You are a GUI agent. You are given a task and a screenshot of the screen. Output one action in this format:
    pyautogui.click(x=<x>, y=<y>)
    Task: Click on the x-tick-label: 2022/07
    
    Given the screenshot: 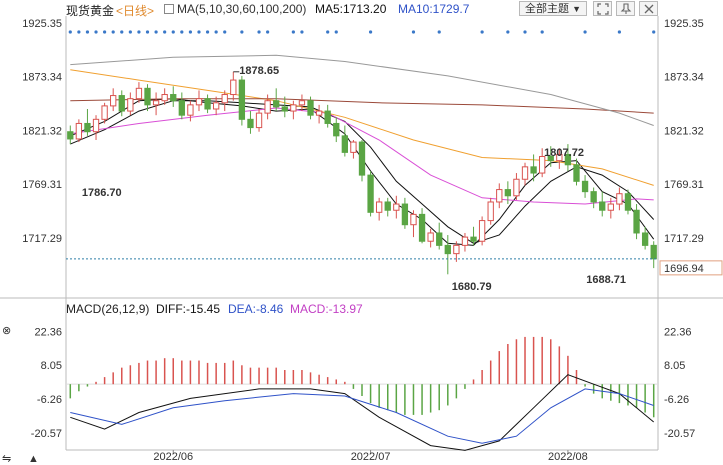 What is the action you would take?
    pyautogui.click(x=371, y=457)
    